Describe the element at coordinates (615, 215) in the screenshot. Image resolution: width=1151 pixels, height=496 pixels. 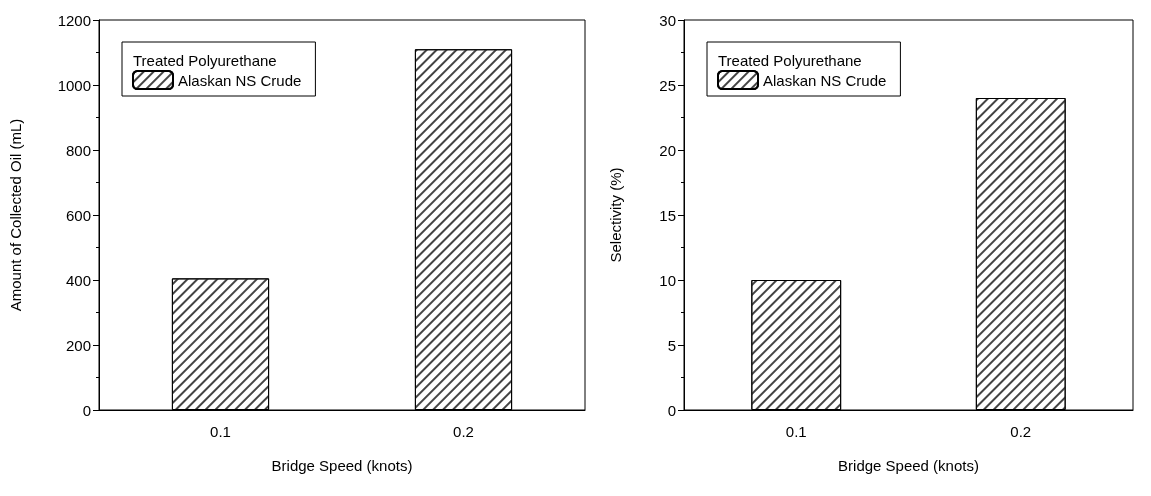
I see `y-axis-title: Selectivity (%)` at that location.